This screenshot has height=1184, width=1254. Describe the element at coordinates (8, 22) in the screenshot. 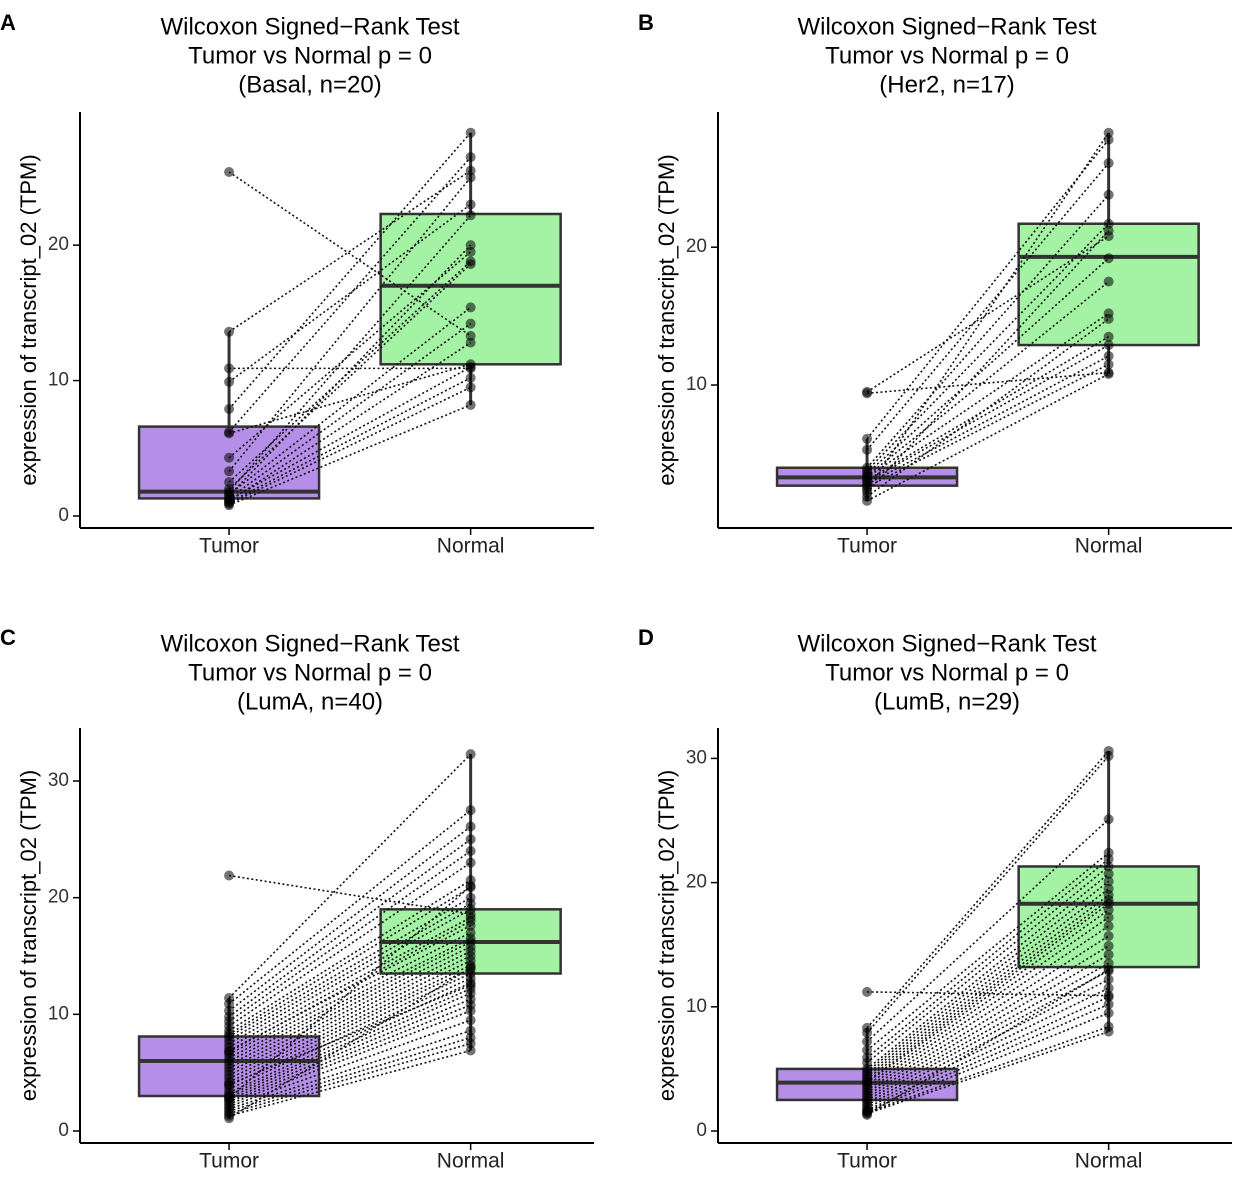

I see `panel-label: A` at that location.